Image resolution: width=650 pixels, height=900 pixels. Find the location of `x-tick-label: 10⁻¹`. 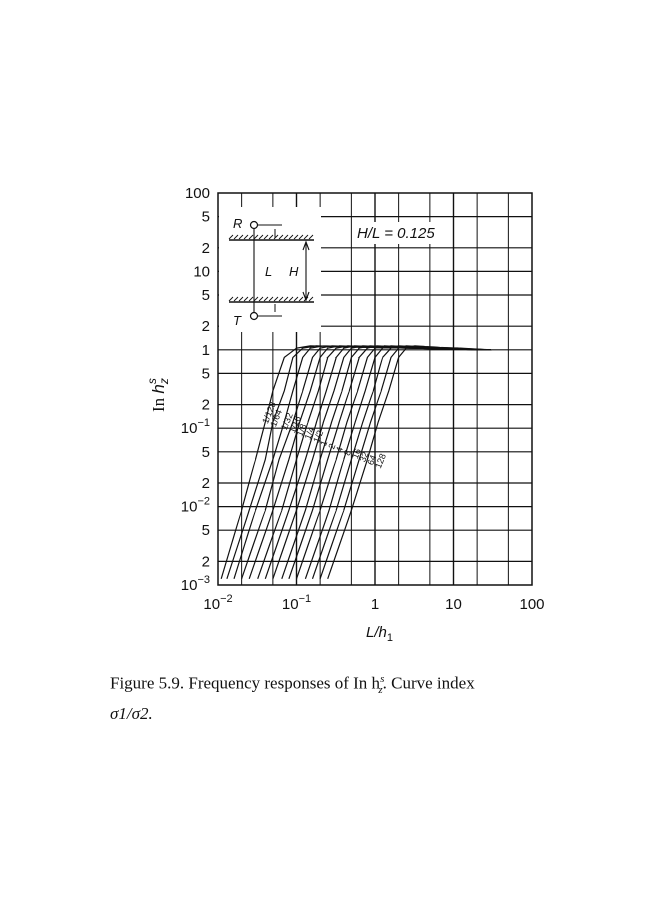

x-tick-label: 10⁻¹ is located at coordinates (296, 603).